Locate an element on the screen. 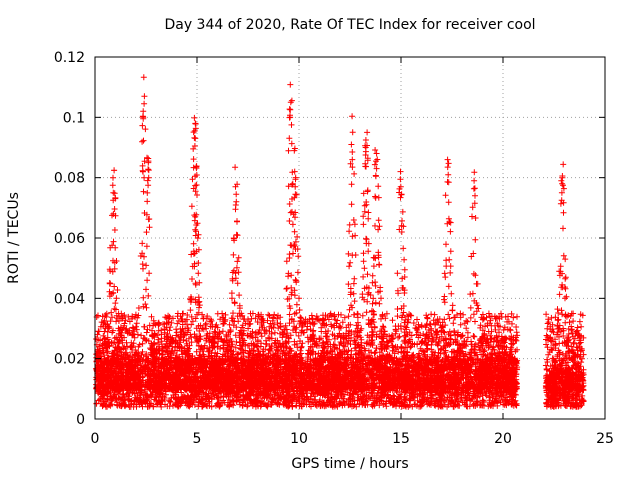 This screenshot has height=480, width=640. y-tick-label: 0.12 is located at coordinates (69, 58).